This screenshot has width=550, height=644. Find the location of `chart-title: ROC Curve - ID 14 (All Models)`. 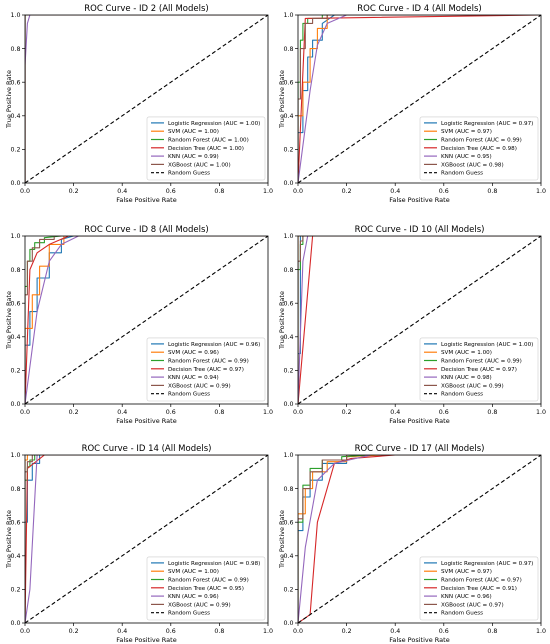

chart-title: ROC Curve - ID 14 (All Models) is located at coordinates (147, 449).